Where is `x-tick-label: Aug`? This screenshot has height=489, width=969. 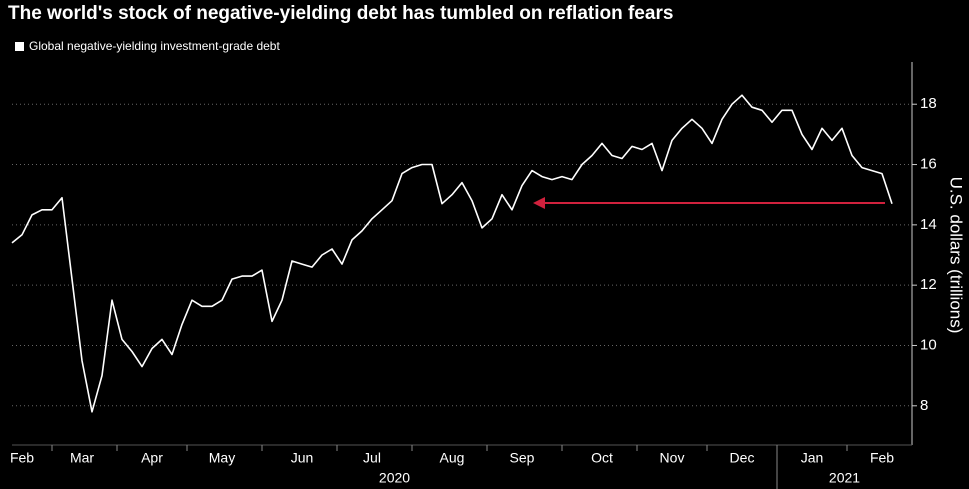 x-tick-label: Aug is located at coordinates (452, 458).